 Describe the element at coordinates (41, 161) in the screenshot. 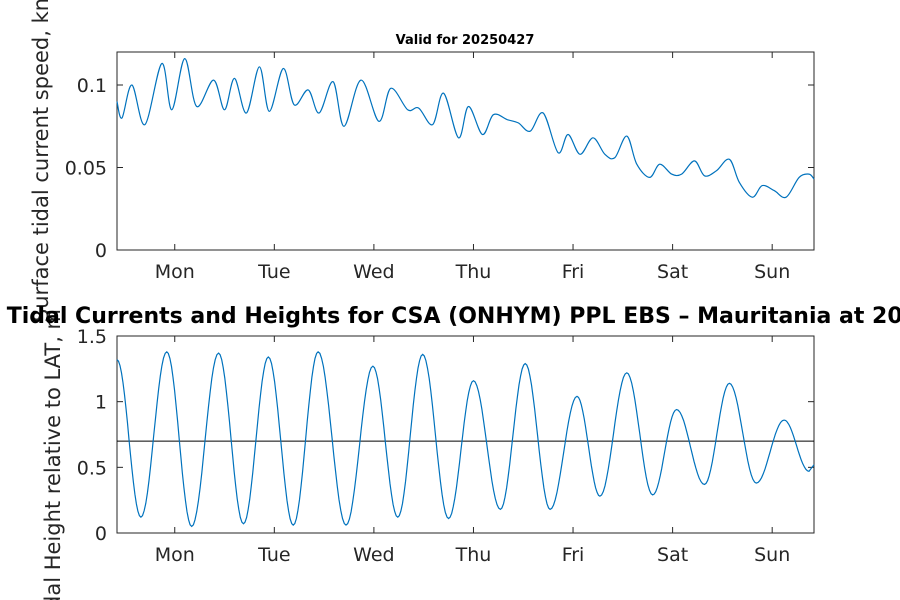

I see `current-speed-y-label: Surface tidal current speed, kn` at that location.